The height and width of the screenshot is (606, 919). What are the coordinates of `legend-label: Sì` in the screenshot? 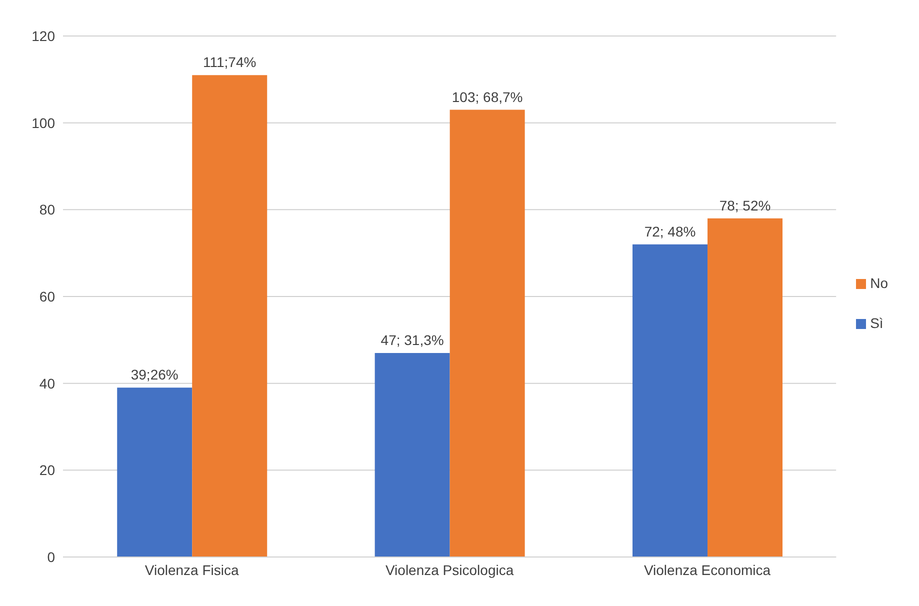 It's located at (877, 323).